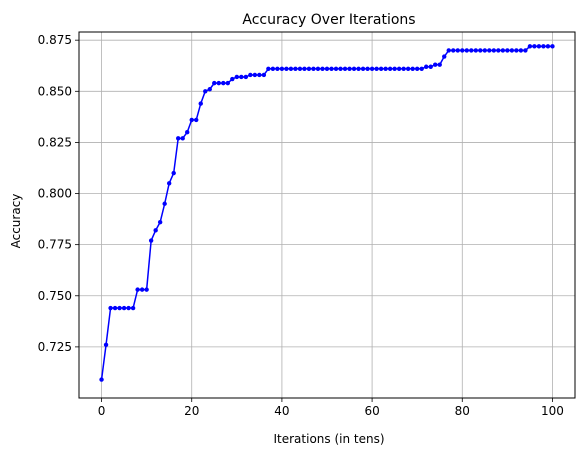  What do you see at coordinates (552, 411) in the screenshot?
I see `x-tick-label: 100` at bounding box center [552, 411].